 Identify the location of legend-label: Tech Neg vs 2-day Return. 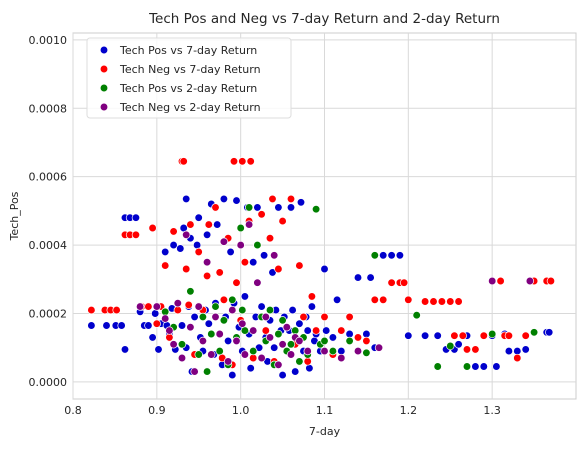
(190, 107).